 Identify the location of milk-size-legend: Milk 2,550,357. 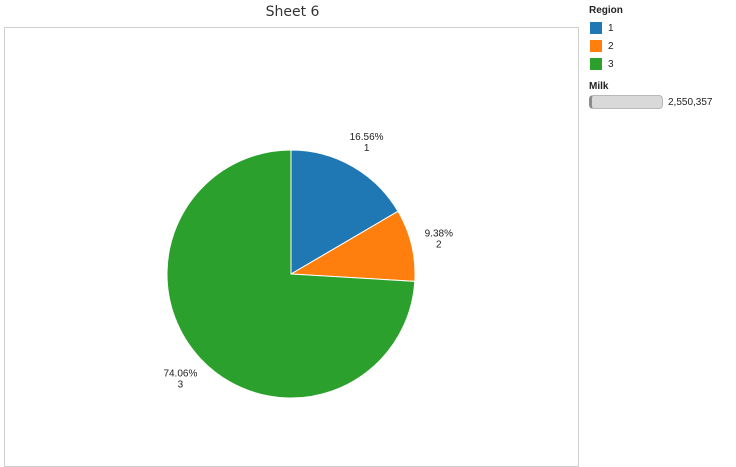
(659, 95).